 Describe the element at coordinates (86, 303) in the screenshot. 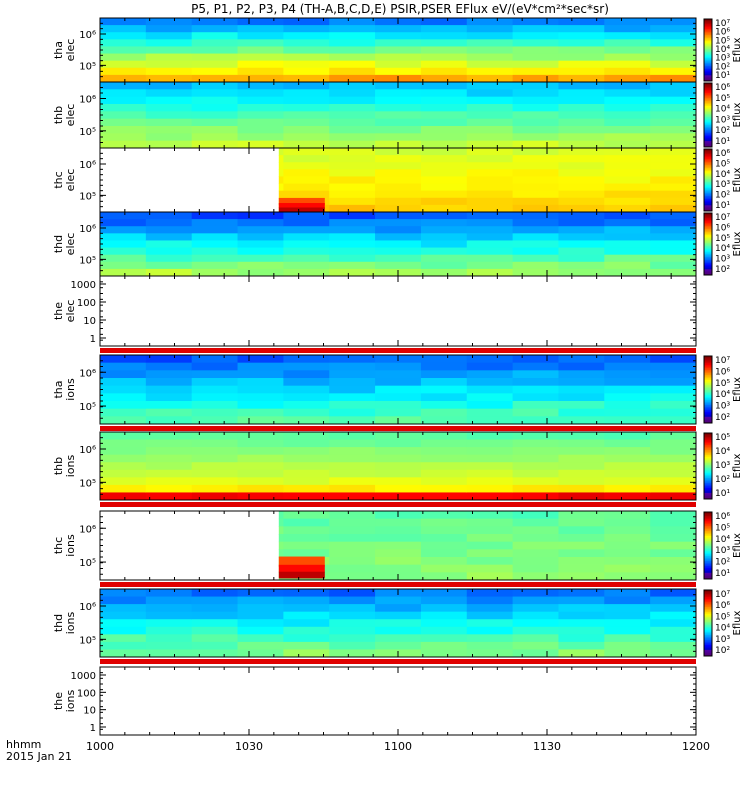

I see `y-tick-label: 100` at that location.